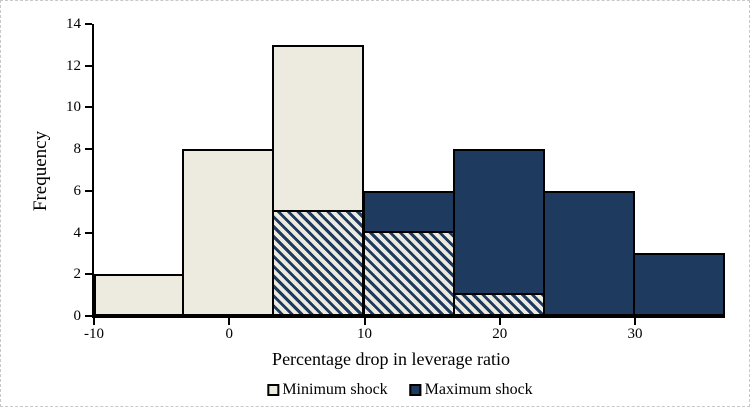  Describe the element at coordinates (93, 171) in the screenshot. I see `y-axis-line` at that location.